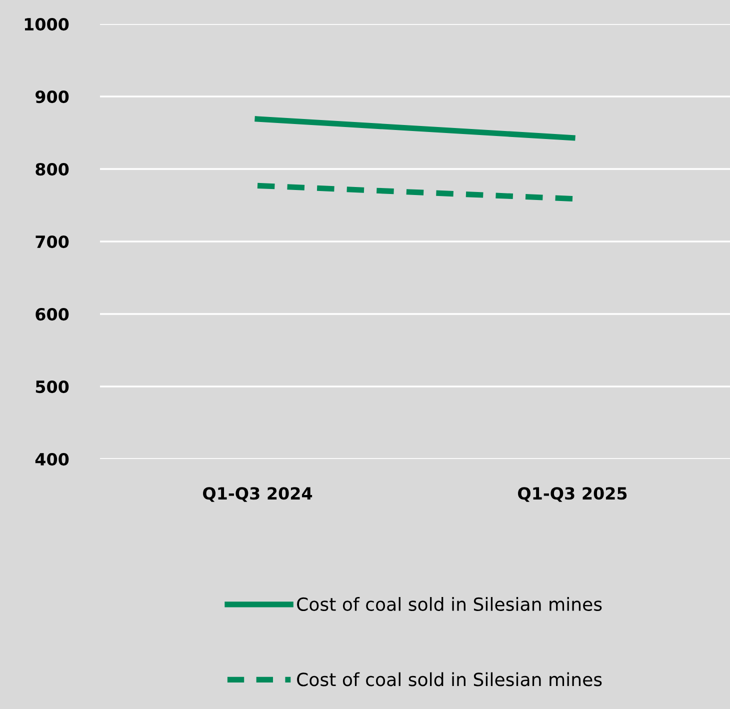  What do you see at coordinates (52, 459) in the screenshot?
I see `y-tick-label: 400` at bounding box center [52, 459].